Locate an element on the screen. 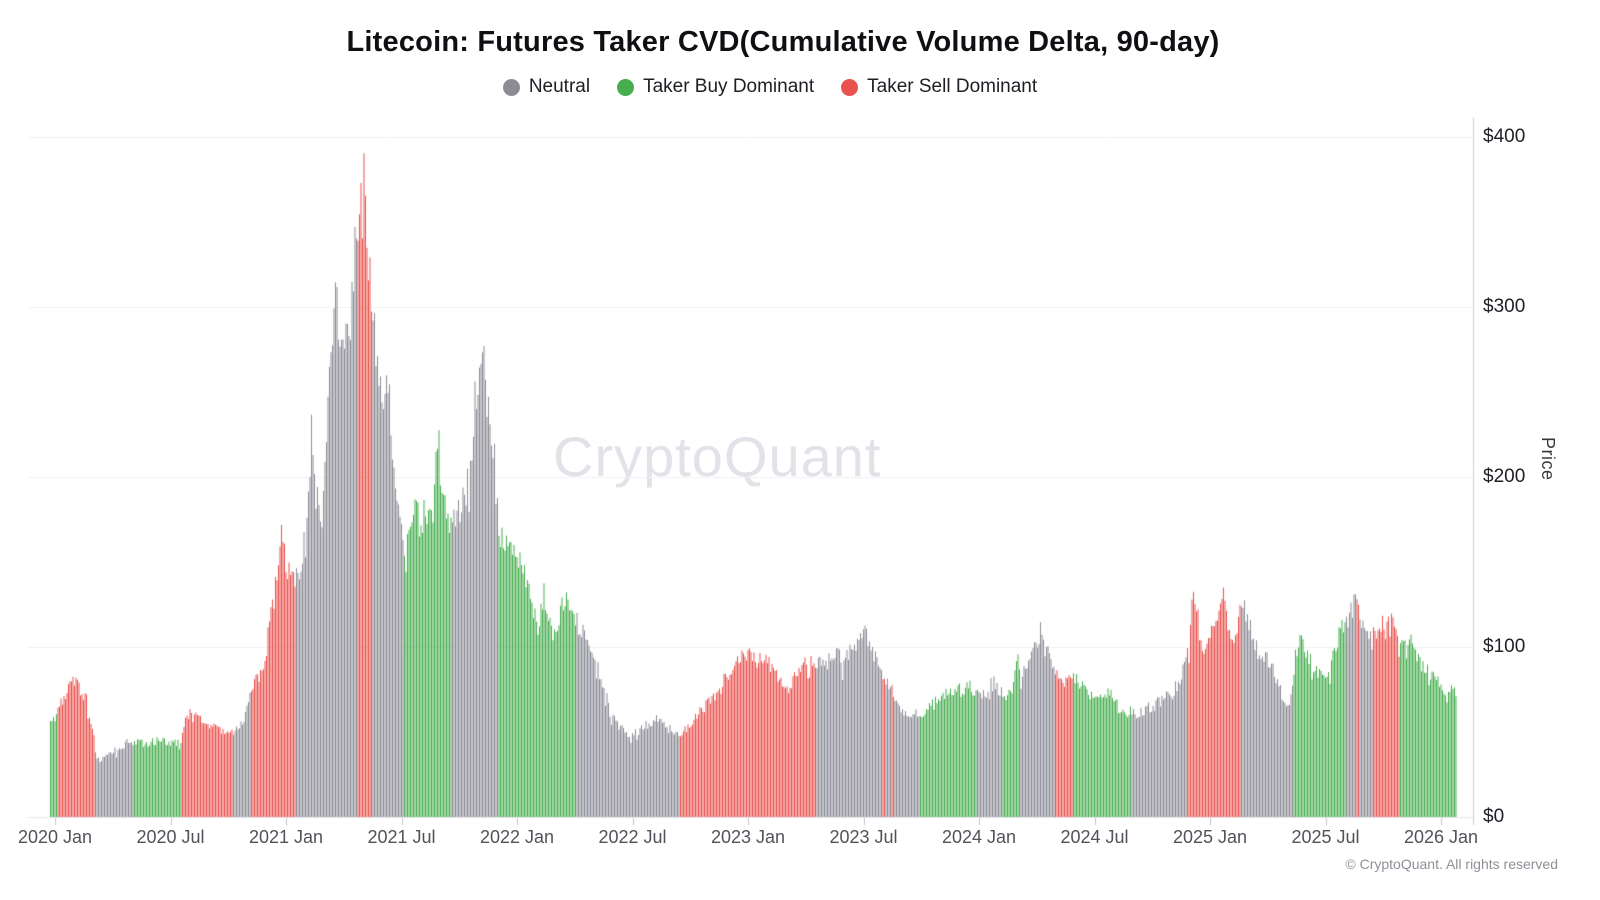  legend-item-taker-sell: Taker Sell Dominant is located at coordinates (939, 87).